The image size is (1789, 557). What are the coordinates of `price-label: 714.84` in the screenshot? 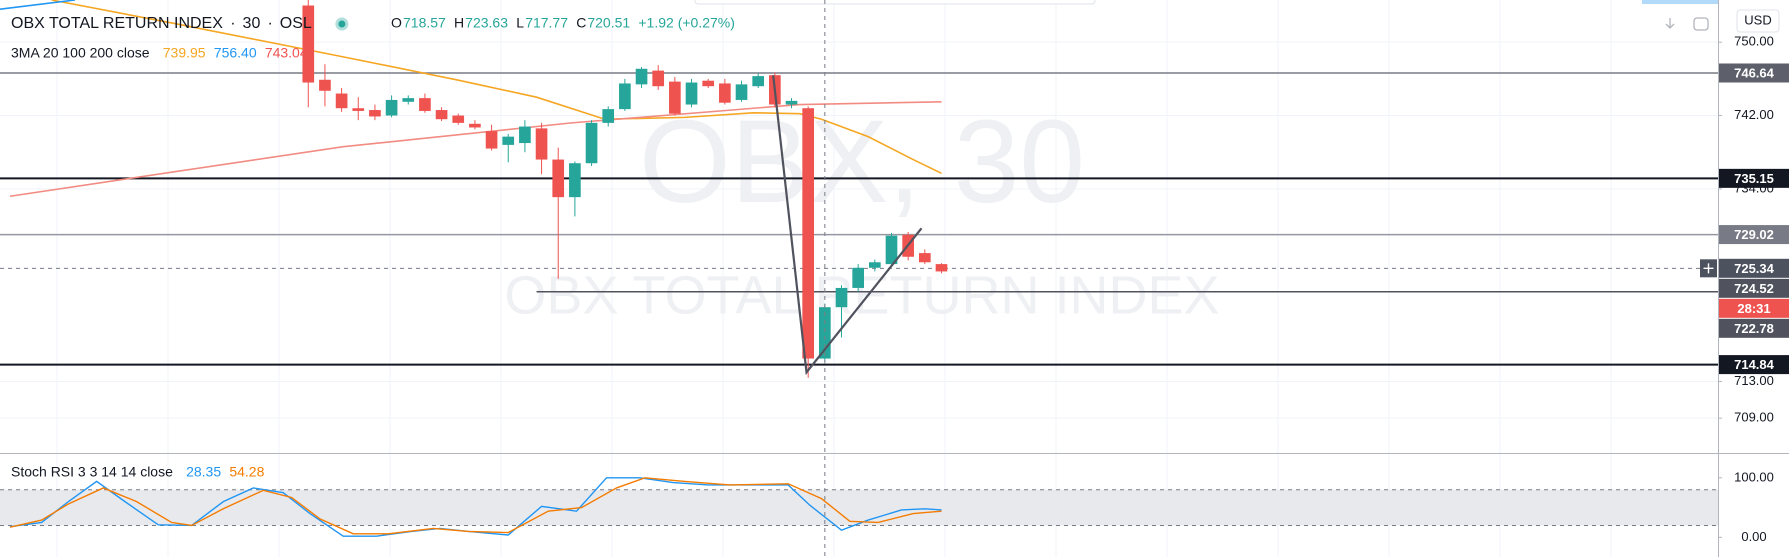 It's located at (1754, 365).